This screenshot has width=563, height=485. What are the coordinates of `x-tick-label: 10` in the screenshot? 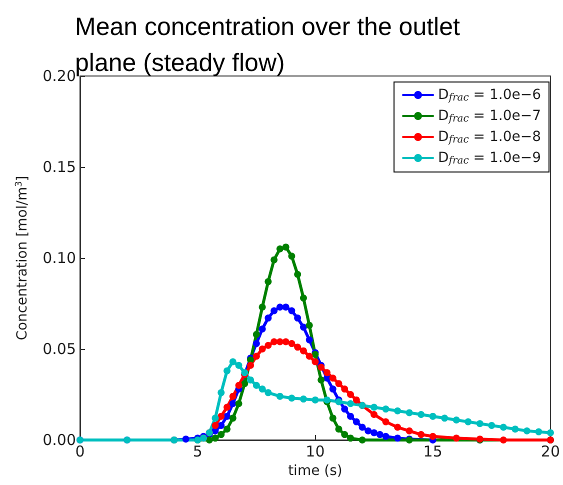 It's located at (315, 451).